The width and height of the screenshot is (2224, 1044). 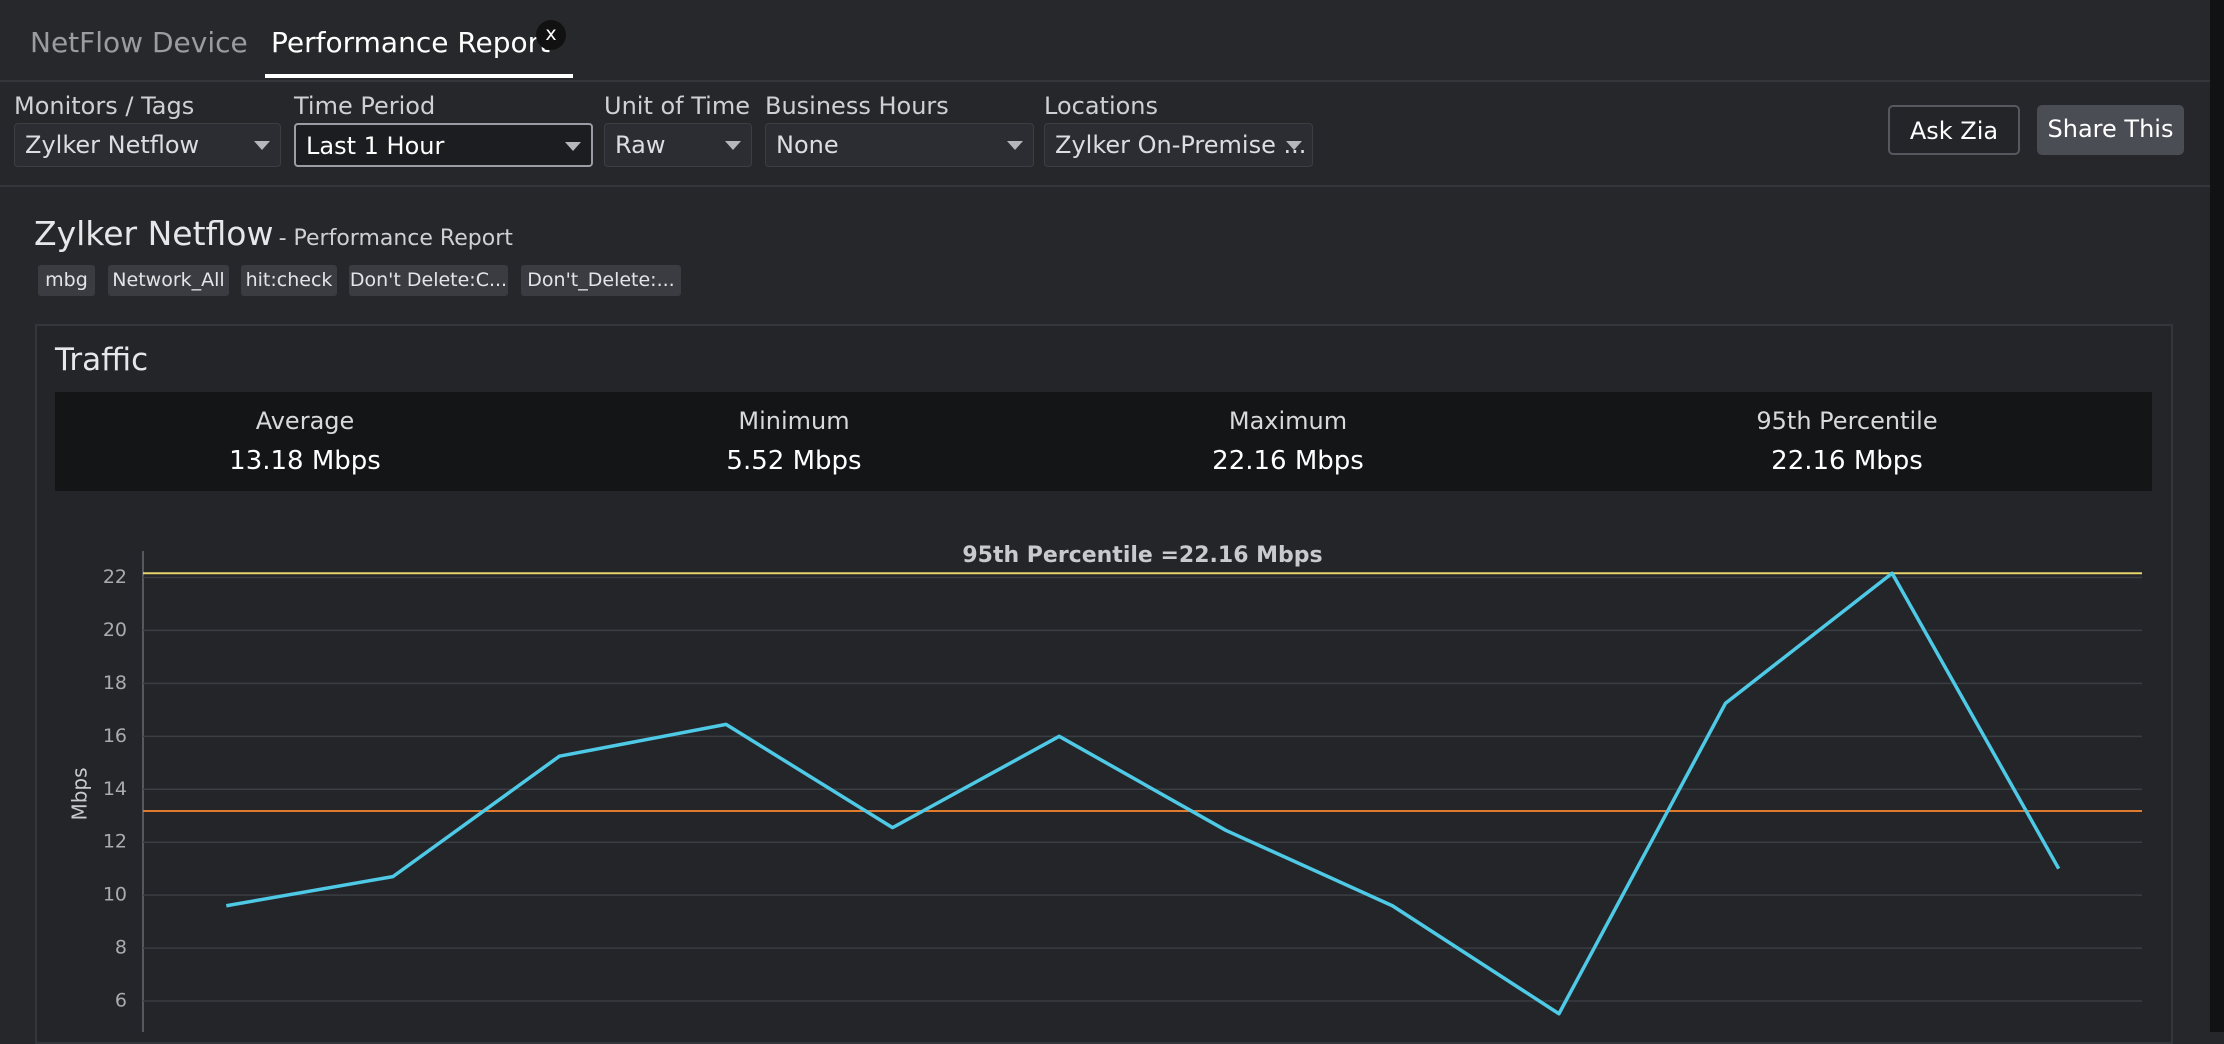 What do you see at coordinates (115, 842) in the screenshot?
I see `y-tick-label: 12` at bounding box center [115, 842].